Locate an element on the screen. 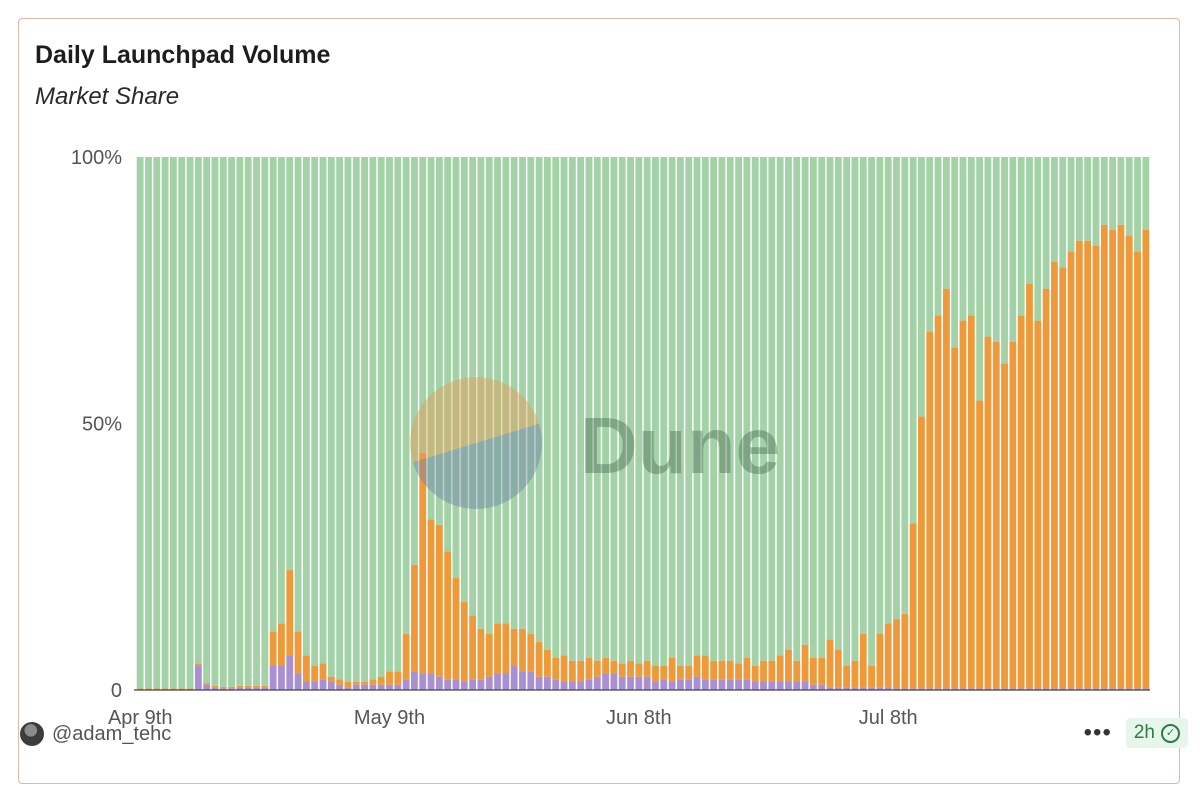 This screenshot has width=1200, height=803. age-label: 2h is located at coordinates (1144, 732).